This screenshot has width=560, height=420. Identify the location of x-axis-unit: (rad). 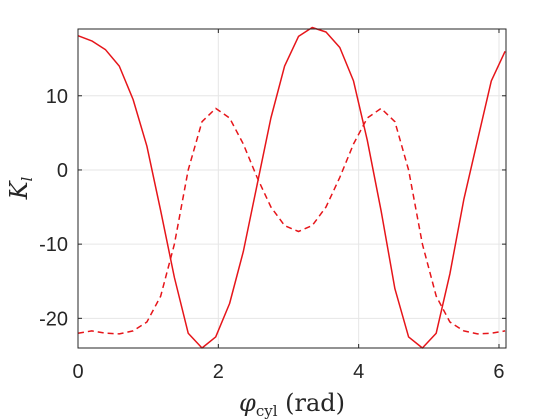
(312, 403).